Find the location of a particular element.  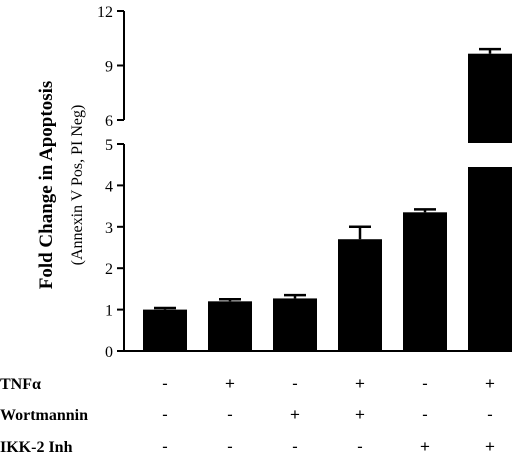

y-axis-subtitle: (Annexin V Pos, PI Neg) is located at coordinates (77, 185).